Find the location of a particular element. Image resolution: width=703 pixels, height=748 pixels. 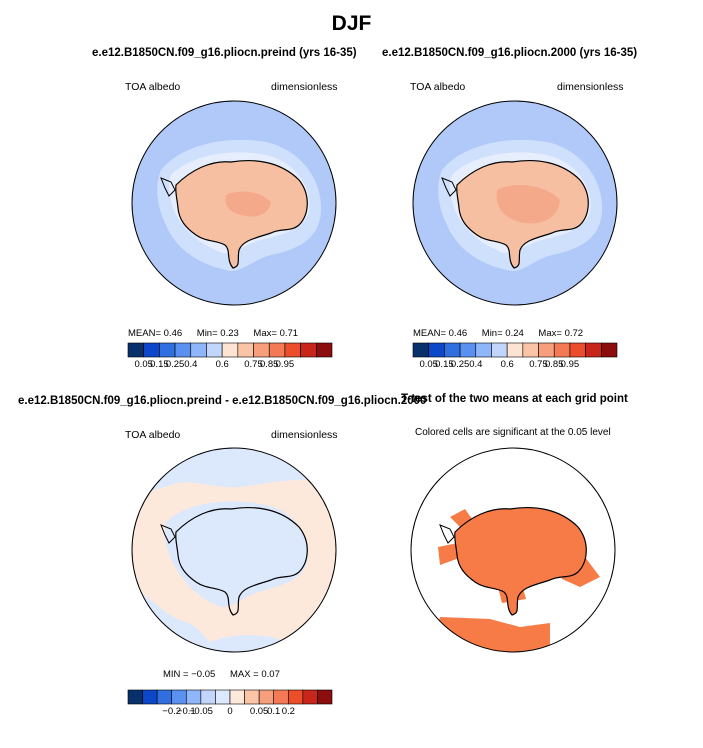

colorbar-tick-label: 0.1 is located at coordinates (274, 711).